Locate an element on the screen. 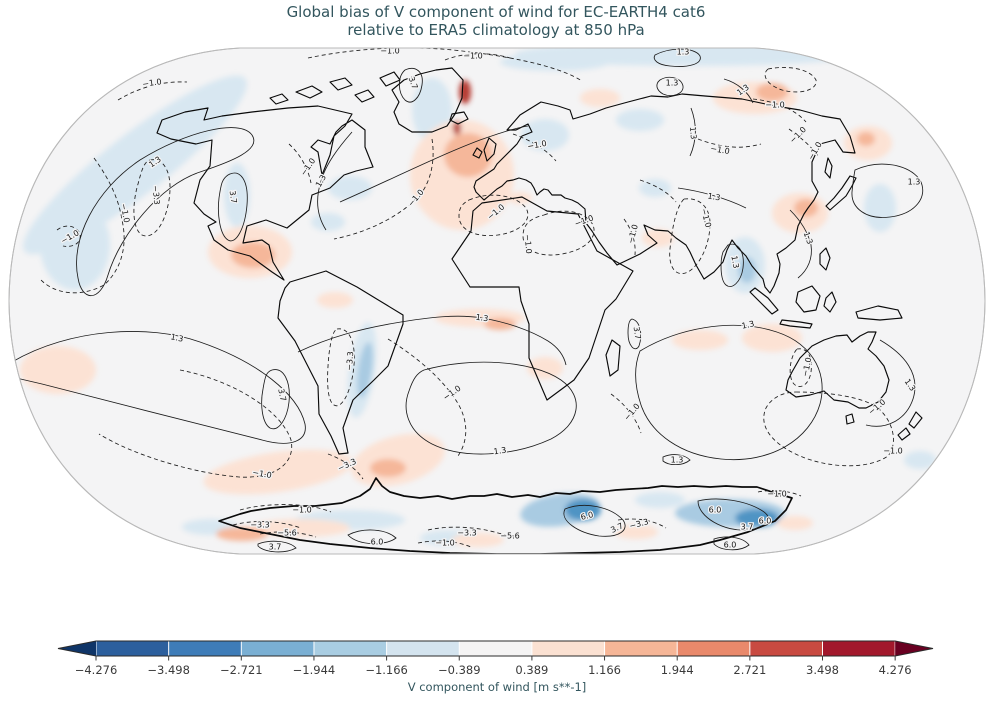  colorbar-under-arrow is located at coordinates (77, 648).